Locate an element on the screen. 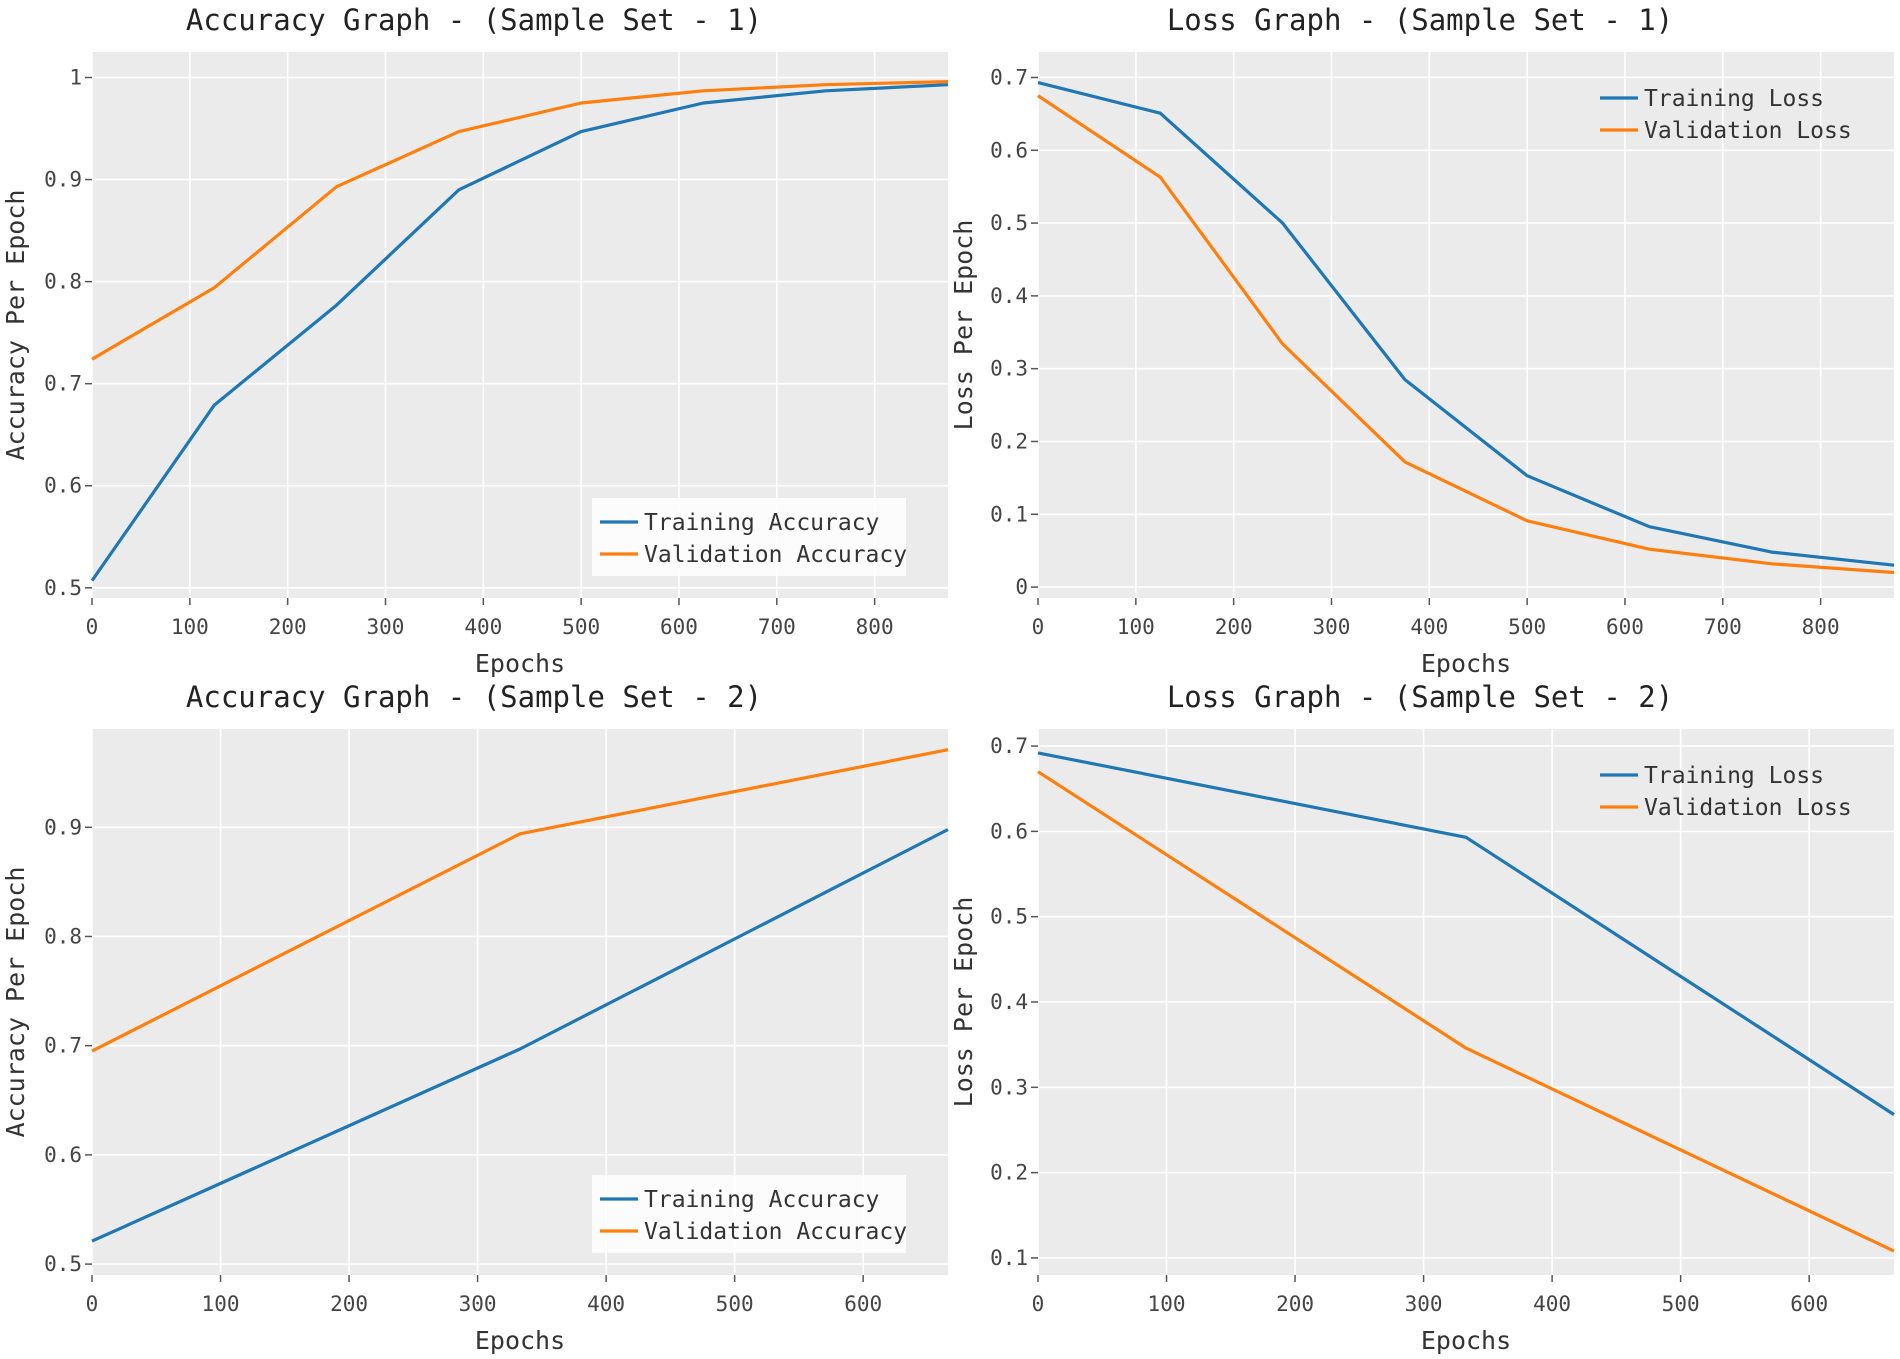  series-line-training-loss is located at coordinates (1466, 933).